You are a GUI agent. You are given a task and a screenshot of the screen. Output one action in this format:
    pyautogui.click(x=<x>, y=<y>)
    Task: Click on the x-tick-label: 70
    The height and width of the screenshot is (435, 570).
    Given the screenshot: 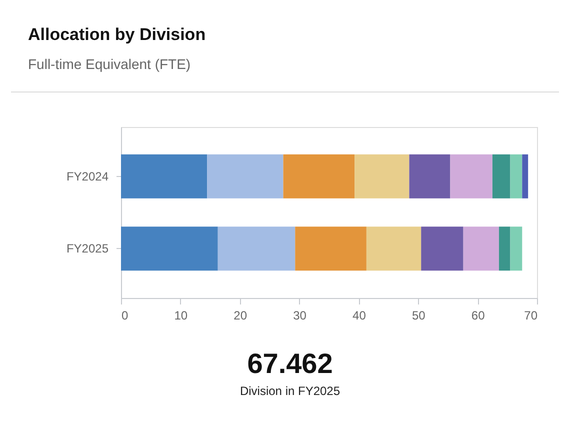 What is the action you would take?
    pyautogui.click(x=531, y=315)
    